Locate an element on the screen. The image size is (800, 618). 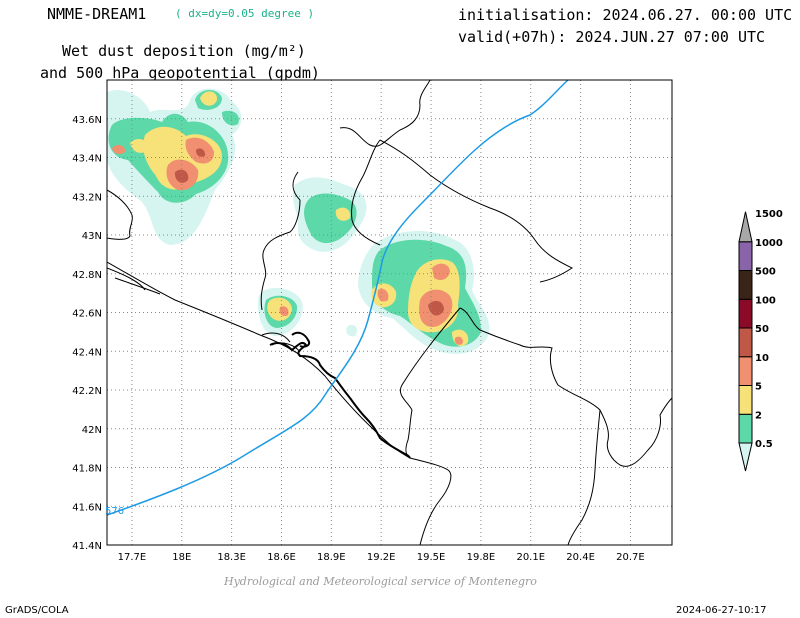
lat-tick-label: 42N is located at coordinates (92, 430).